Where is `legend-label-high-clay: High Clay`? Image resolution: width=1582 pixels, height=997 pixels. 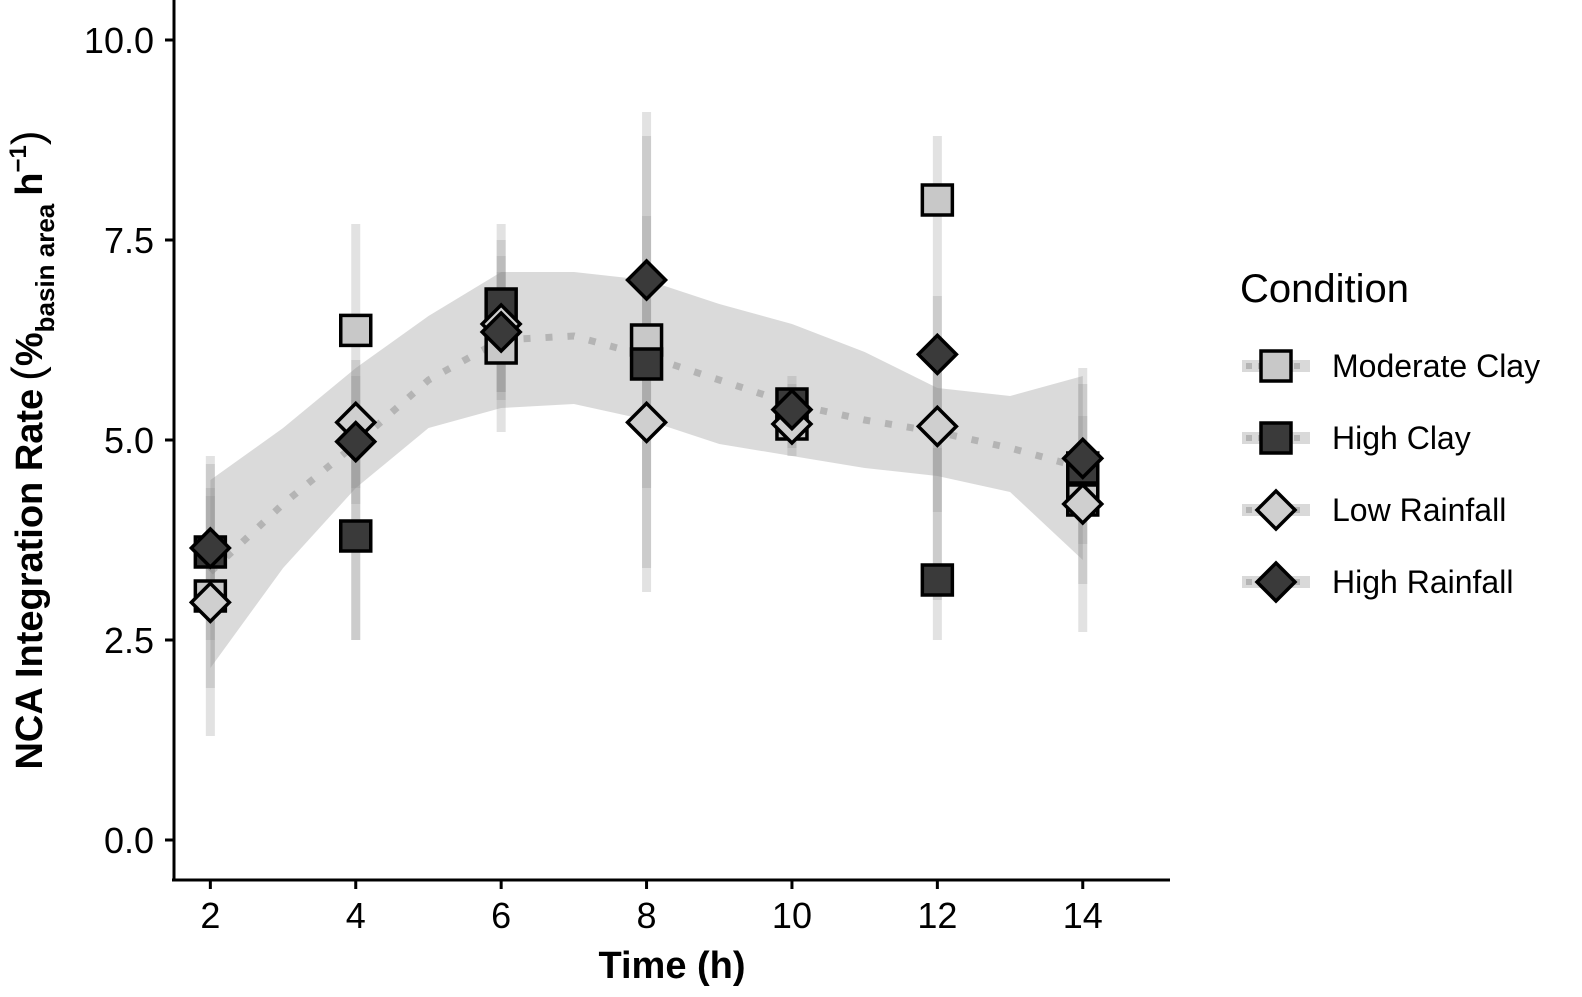 legend-label-high-clay: High Clay is located at coordinates (1401, 438).